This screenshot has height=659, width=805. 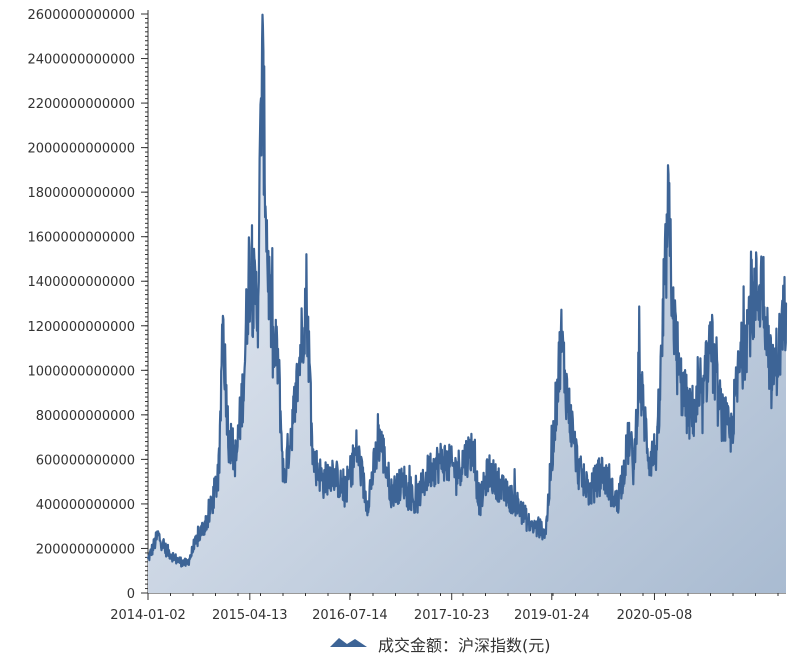 I want to click on y-tick-label: 2000000000000, so click(x=81, y=149).